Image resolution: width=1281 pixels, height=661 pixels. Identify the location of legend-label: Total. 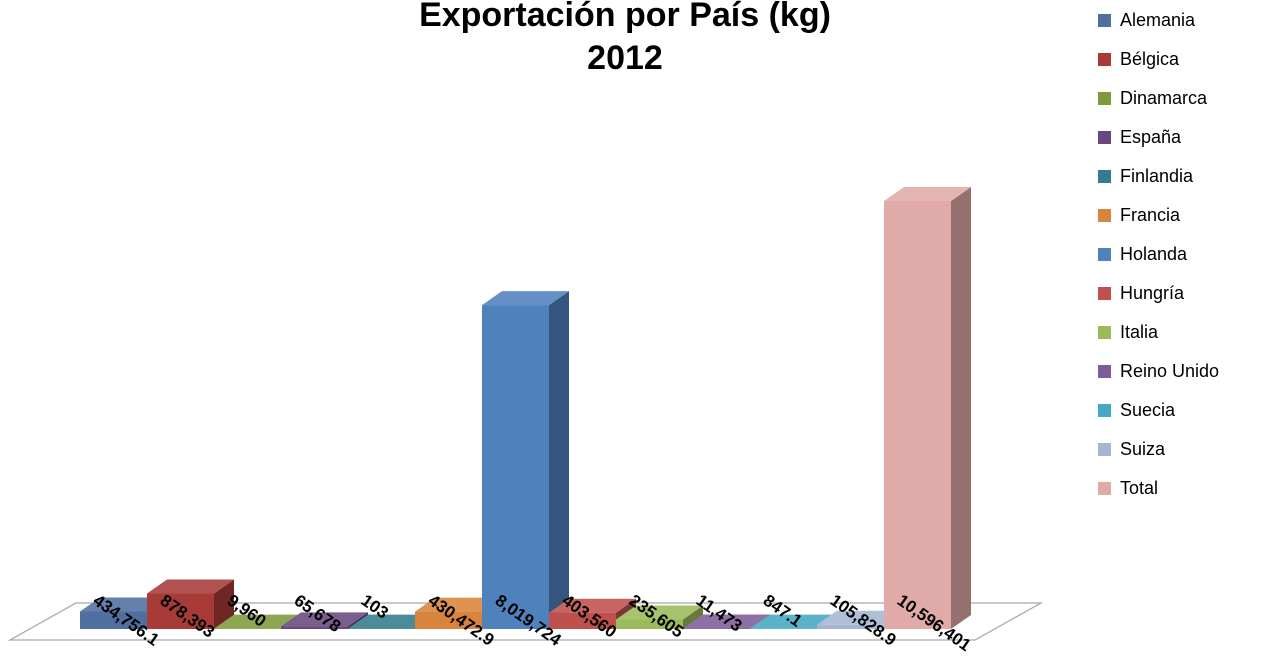
(1139, 488).